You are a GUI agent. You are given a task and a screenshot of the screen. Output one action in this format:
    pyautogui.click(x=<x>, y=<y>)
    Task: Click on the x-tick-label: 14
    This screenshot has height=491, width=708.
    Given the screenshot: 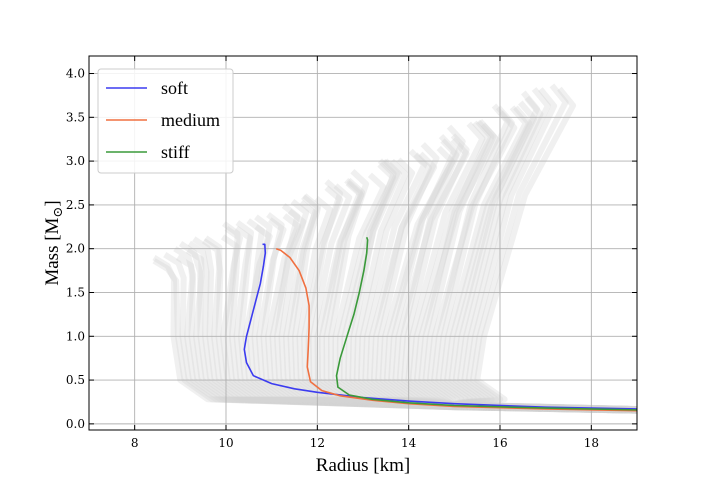 What is the action you would take?
    pyautogui.click(x=409, y=443)
    